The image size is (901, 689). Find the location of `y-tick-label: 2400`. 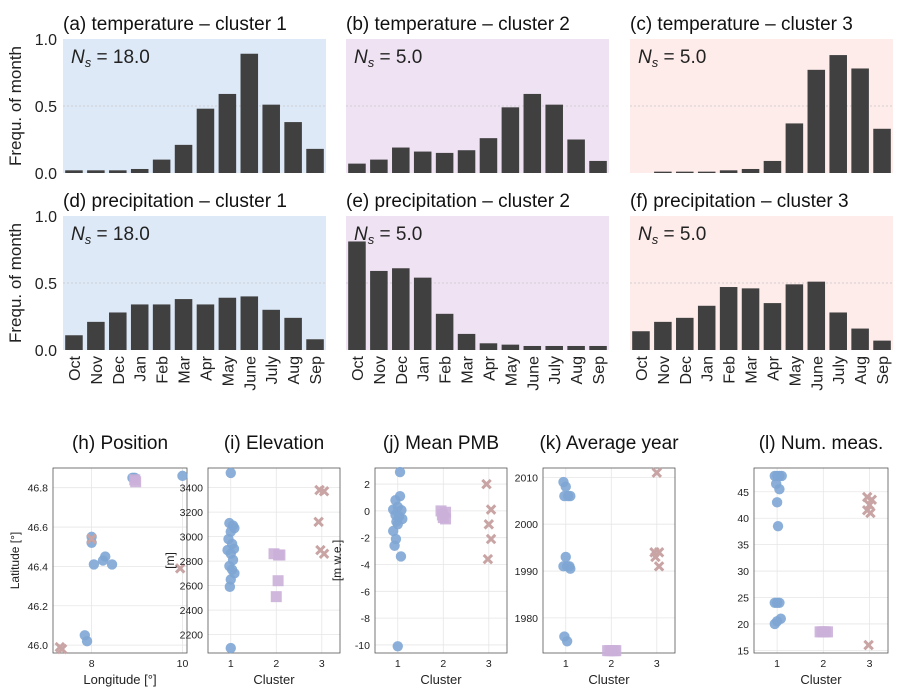

y-tick-label: 2400 is located at coordinates (192, 611).